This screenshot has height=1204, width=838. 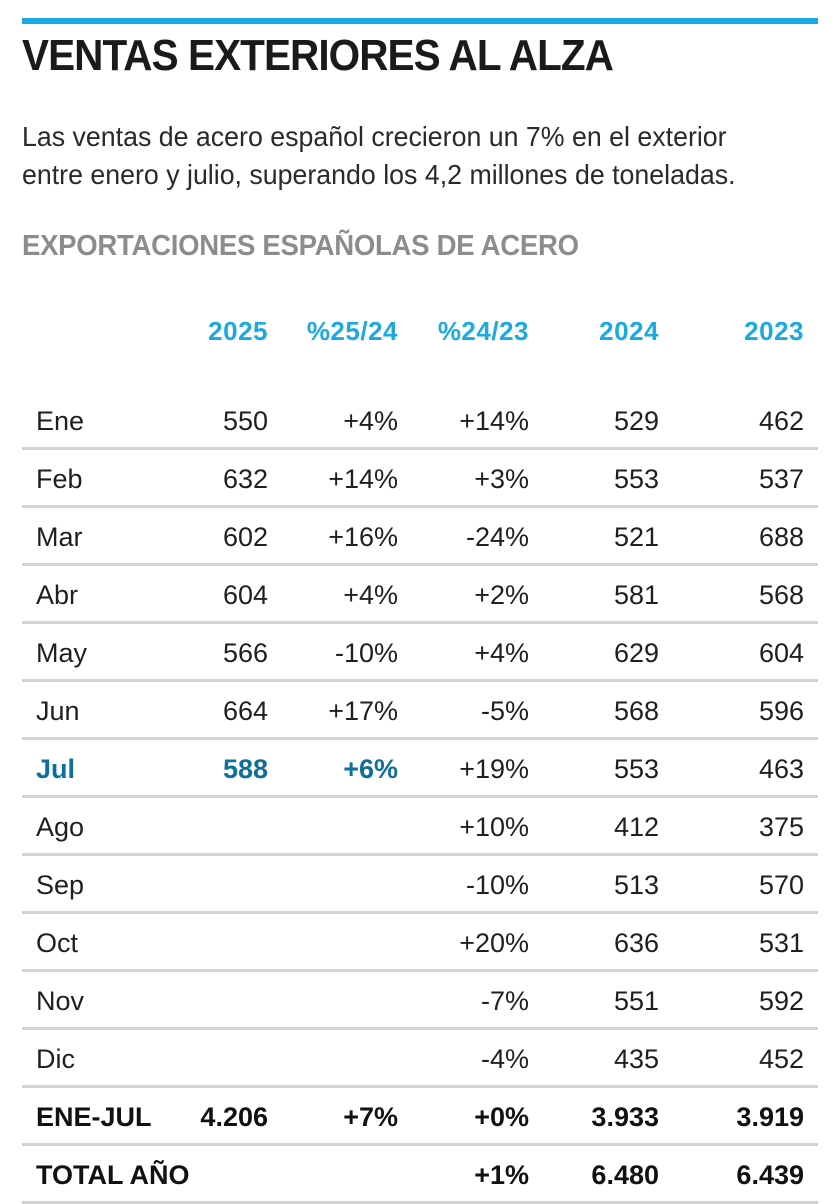 I want to click on cell-pct-24-23: -7%, so click(x=477, y=1000).